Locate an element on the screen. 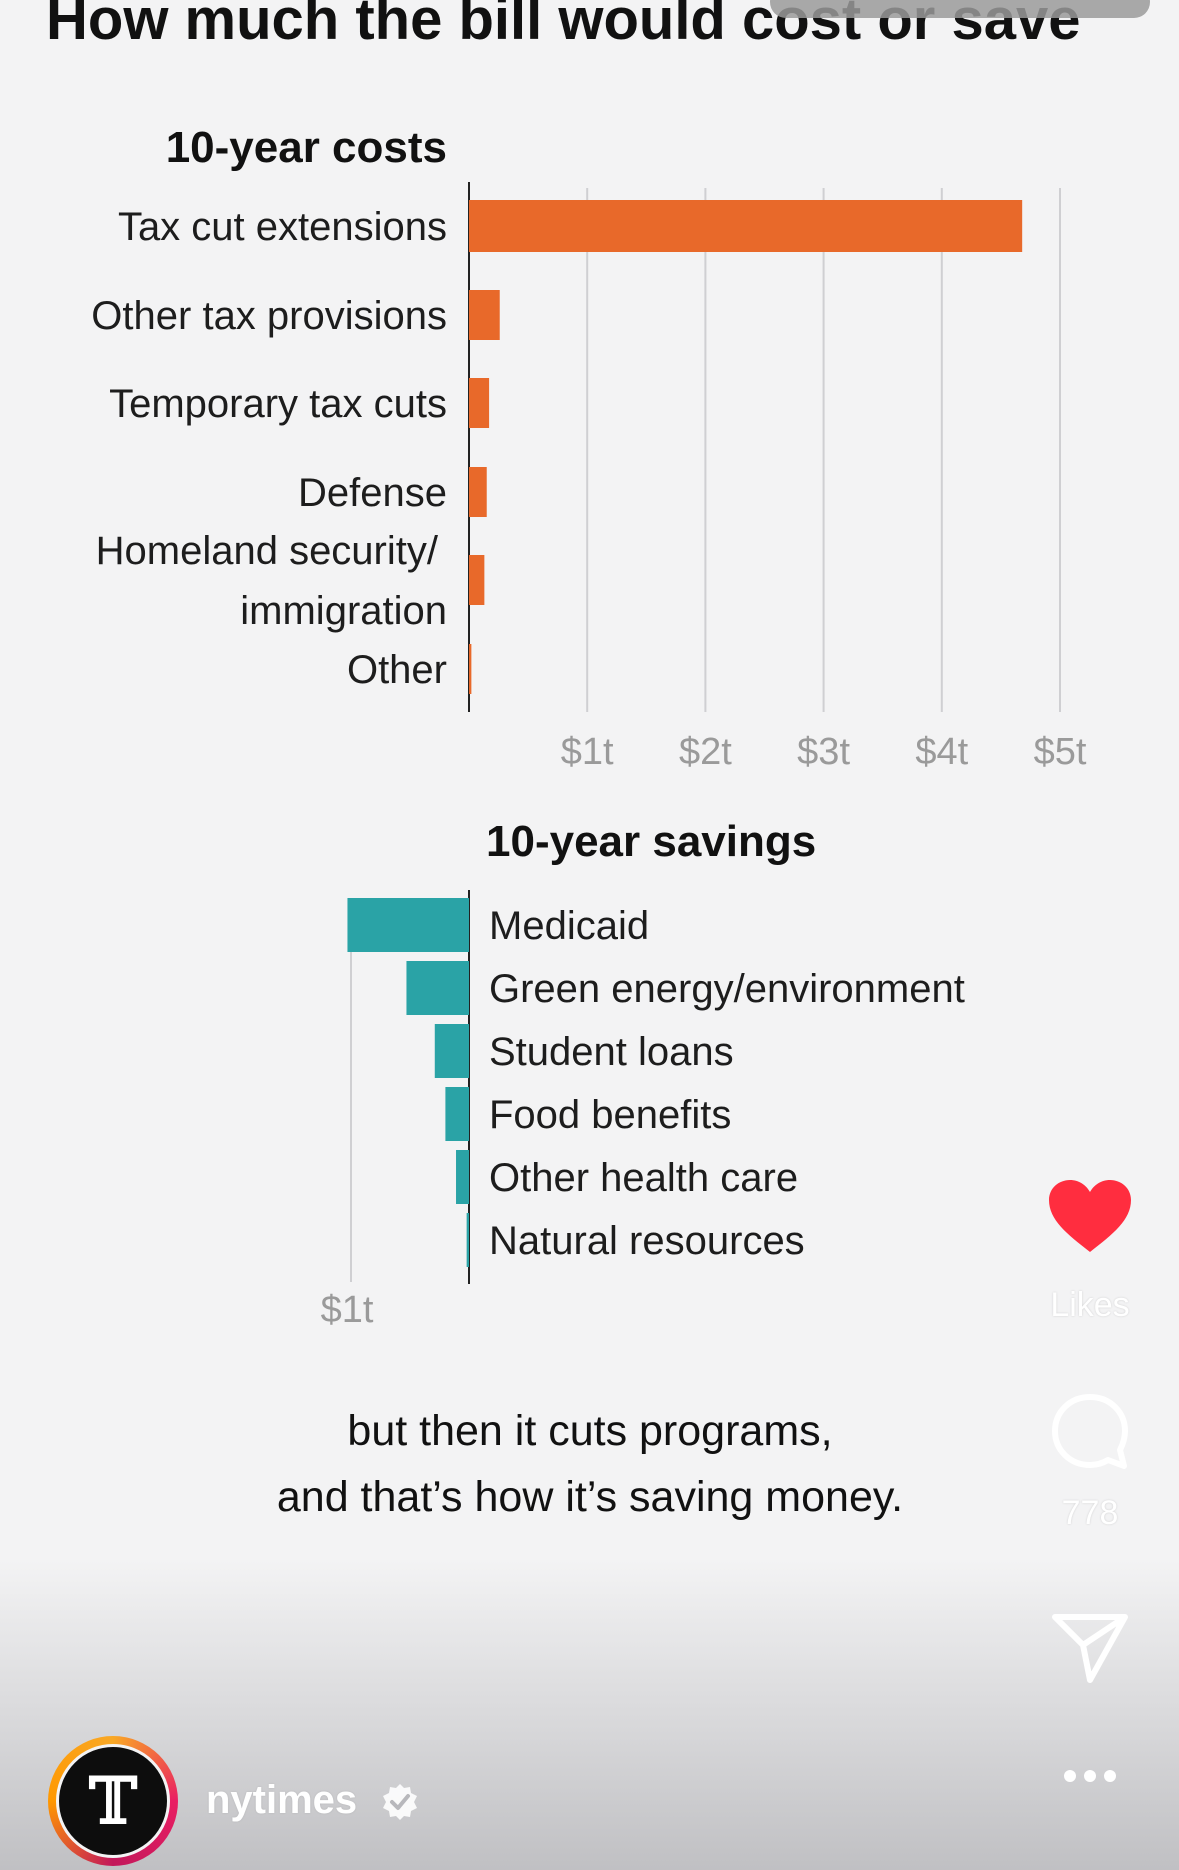 Image resolution: width=1179 pixels, height=1870 pixels. caption-line-2: and that’s how it’s saving money. is located at coordinates (590, 1497).